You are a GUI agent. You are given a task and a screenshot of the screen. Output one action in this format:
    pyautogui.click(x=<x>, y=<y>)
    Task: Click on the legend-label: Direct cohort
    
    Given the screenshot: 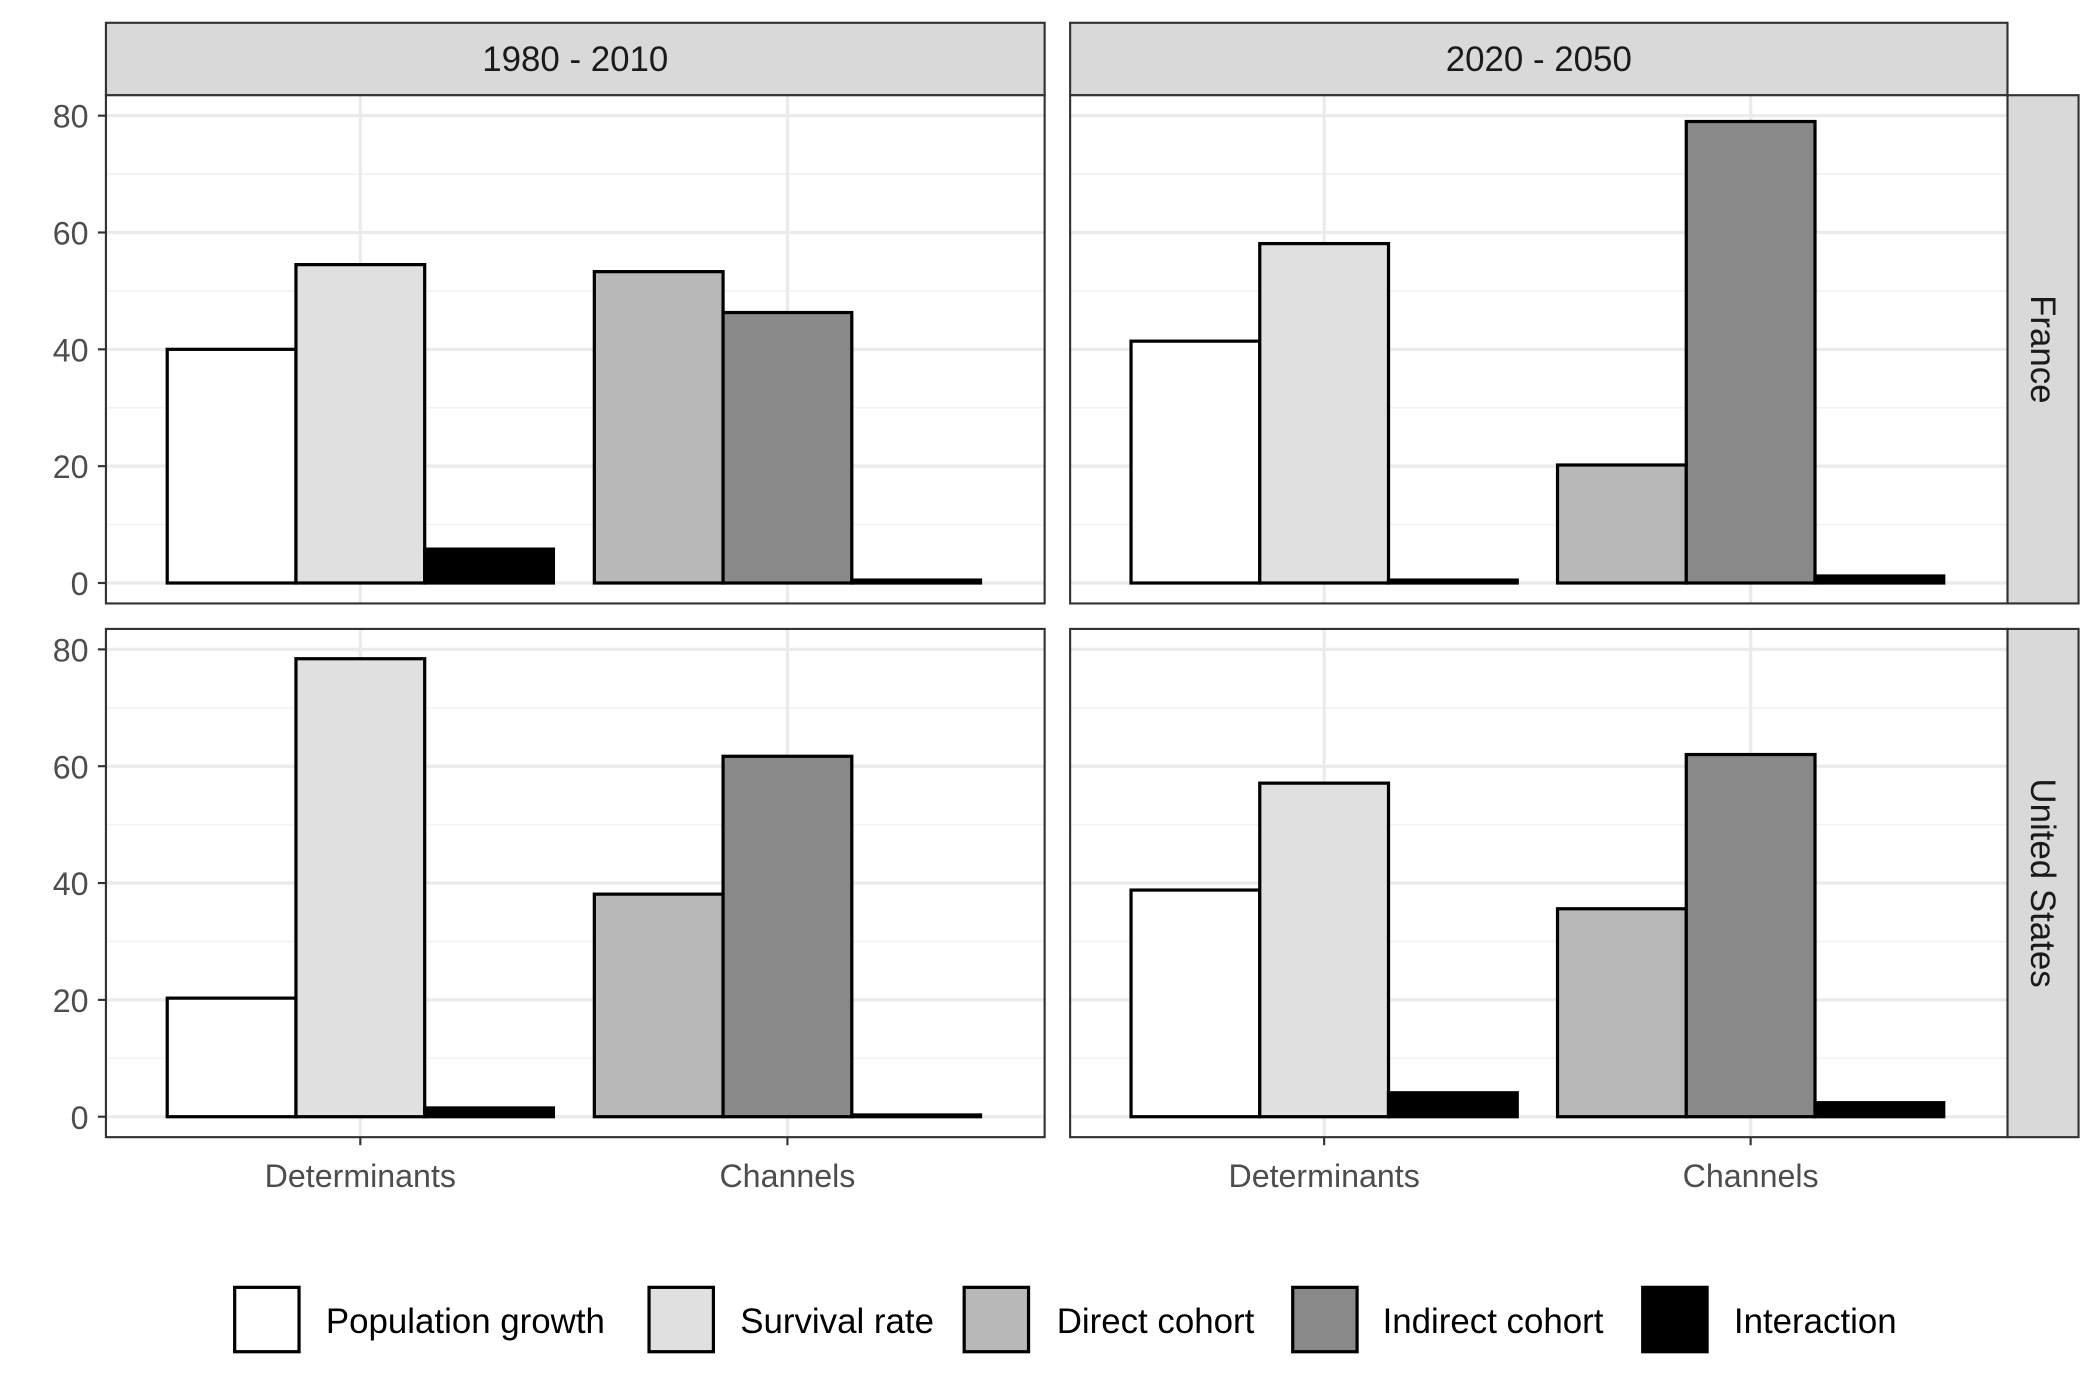 What is the action you would take?
    pyautogui.click(x=1156, y=1321)
    